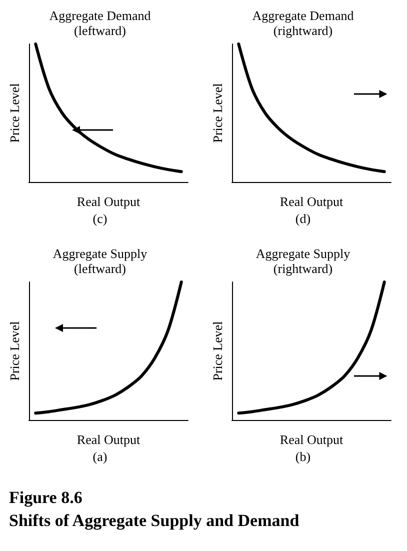 Image resolution: width=407 pixels, height=551 pixels. I want to click on text: (d), so click(303, 218).